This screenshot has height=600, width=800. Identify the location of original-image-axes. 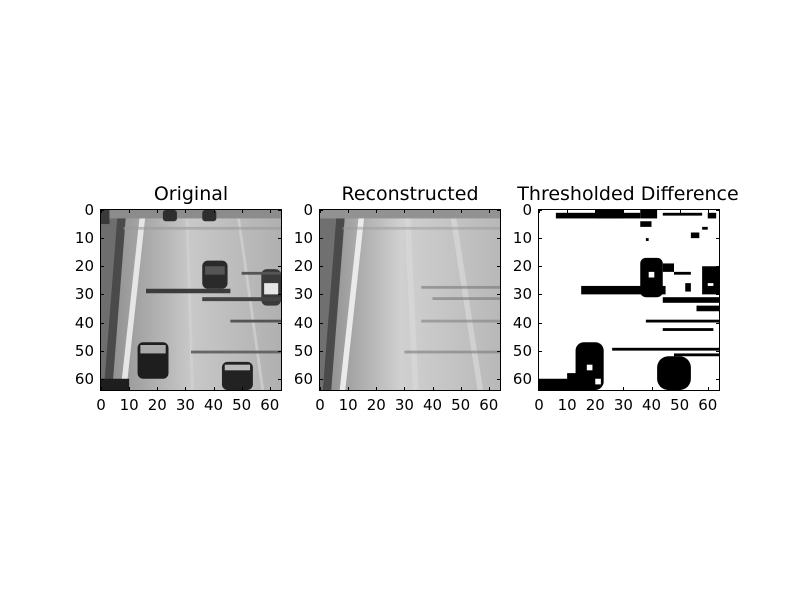
(191, 300).